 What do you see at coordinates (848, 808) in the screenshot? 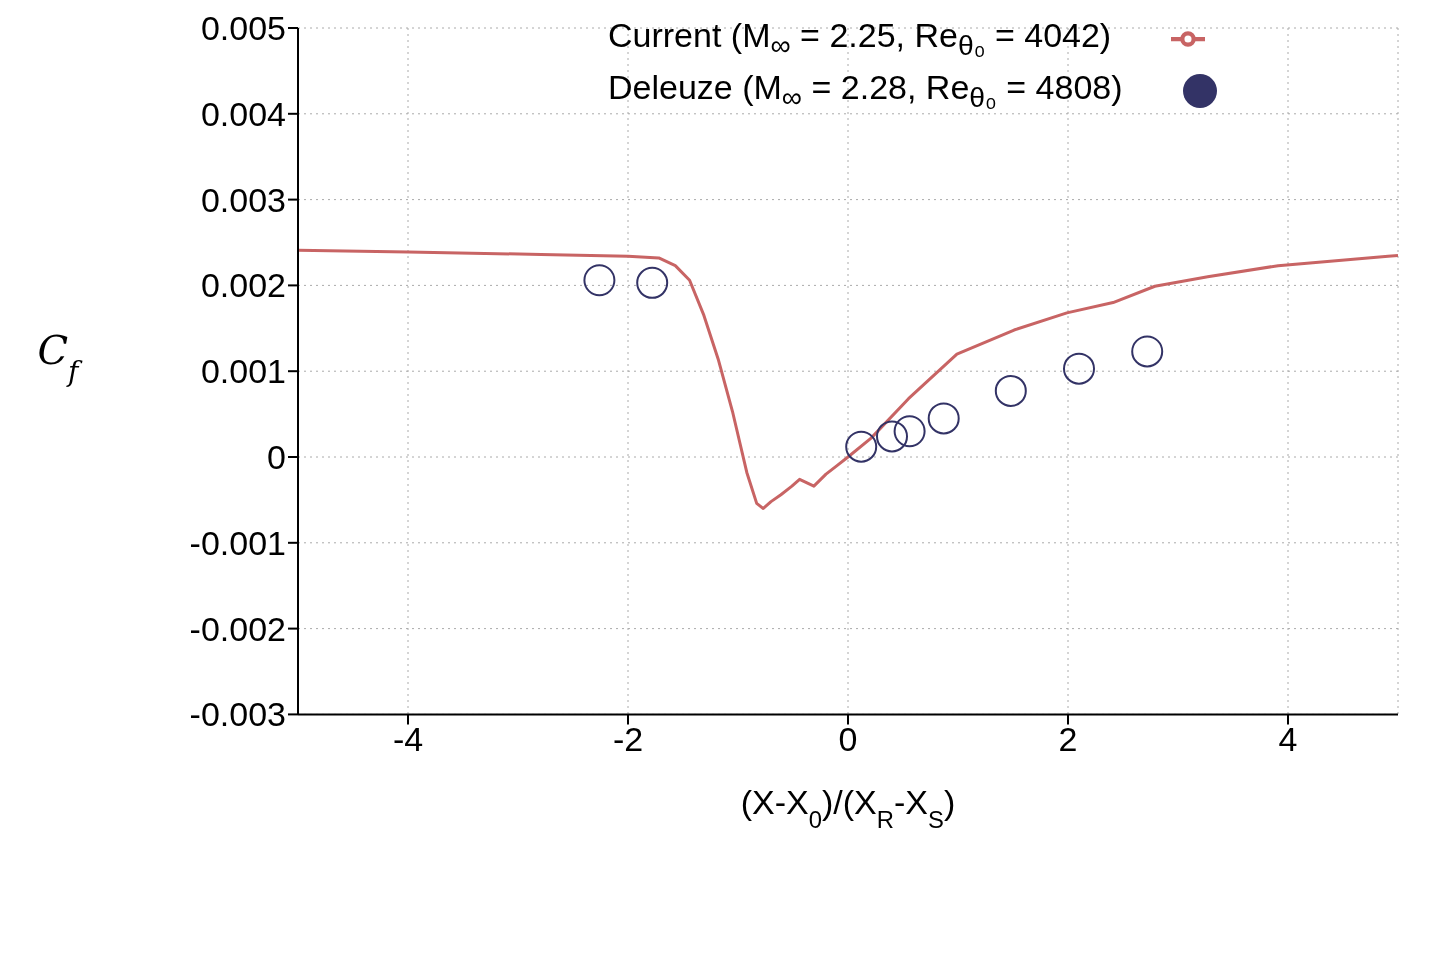
I see `x-axis-title: (X-X$_{0}$)/(X$_{R}$-X$_{S}$)` at bounding box center [848, 808].